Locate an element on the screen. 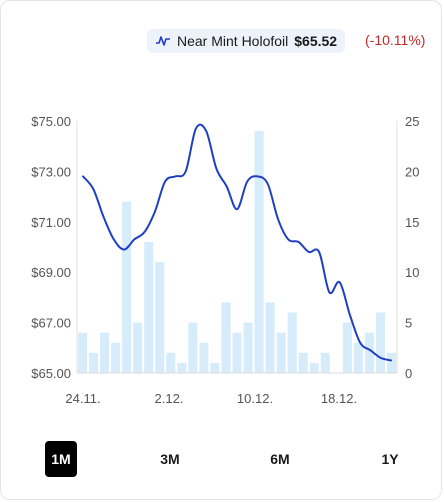 This screenshot has width=444, height=502. y-left-tick-label: $67.00 is located at coordinates (51, 323).